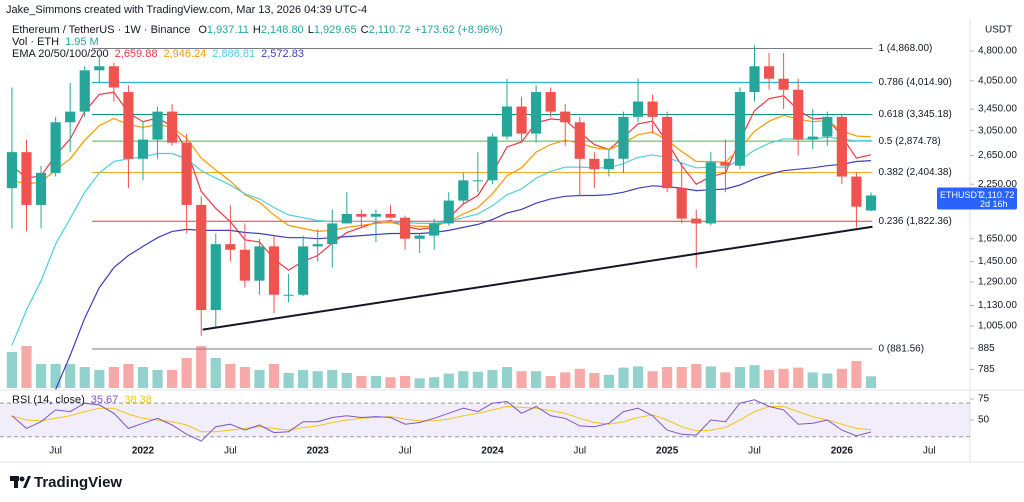  Describe the element at coordinates (984, 399) in the screenshot. I see `rsi-tick-label: 75` at that location.